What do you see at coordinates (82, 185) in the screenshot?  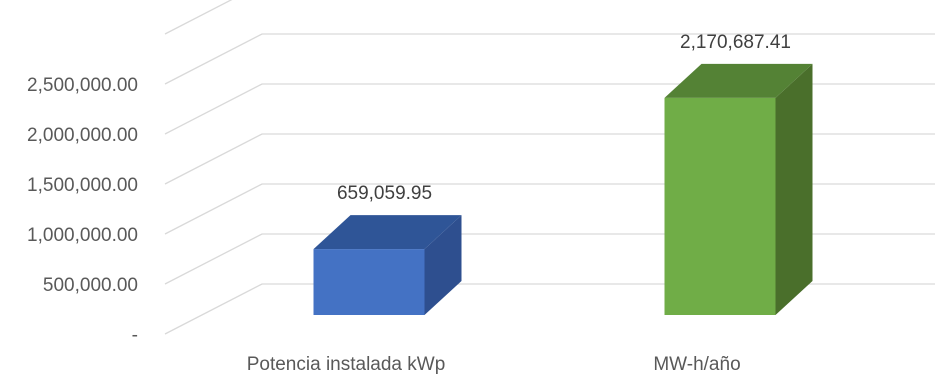 I see `y-tick-label: 1,500,000.00` at bounding box center [82, 185].